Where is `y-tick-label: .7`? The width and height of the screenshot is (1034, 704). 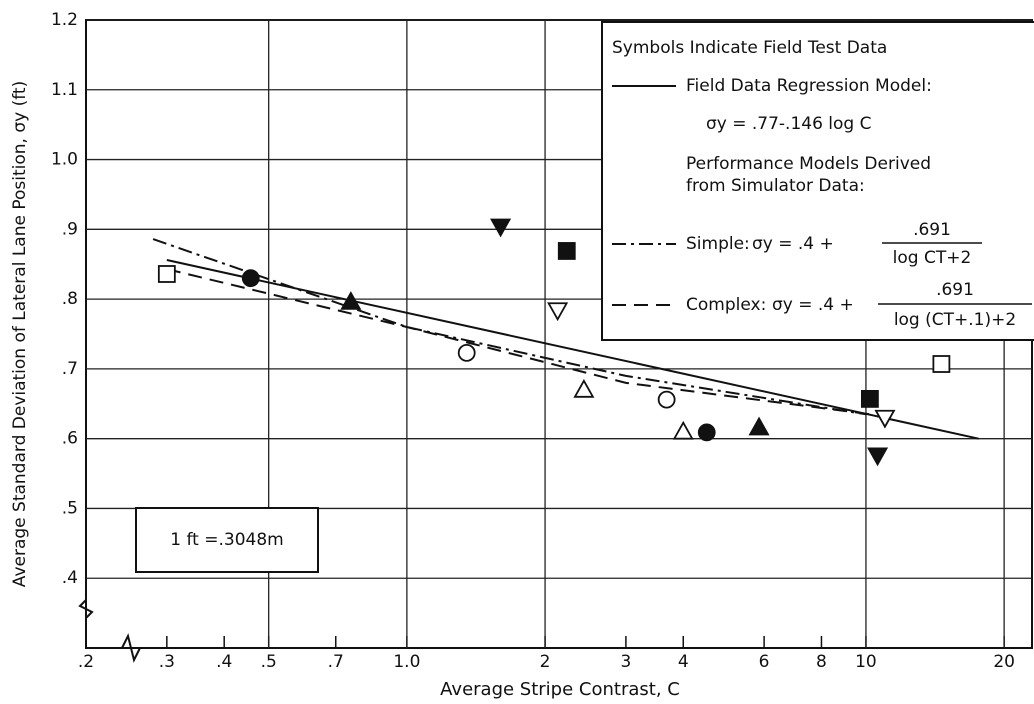
y-tick-label: .7 is located at coordinates (70, 369).